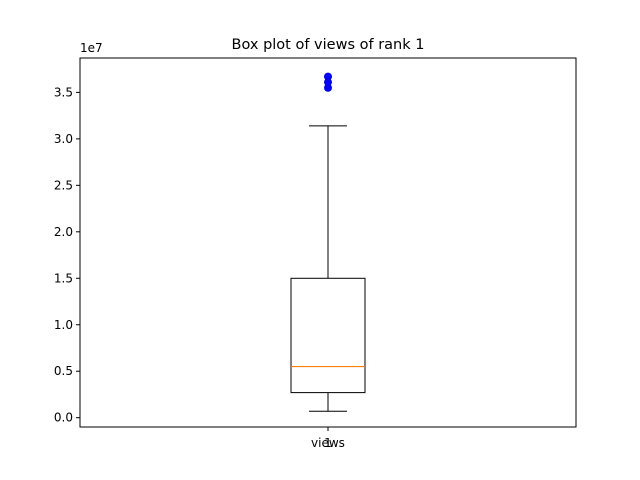 Image resolution: width=640 pixels, height=480 pixels. What do you see at coordinates (63, 371) in the screenshot?
I see `y-tick-label: 0.5` at bounding box center [63, 371].